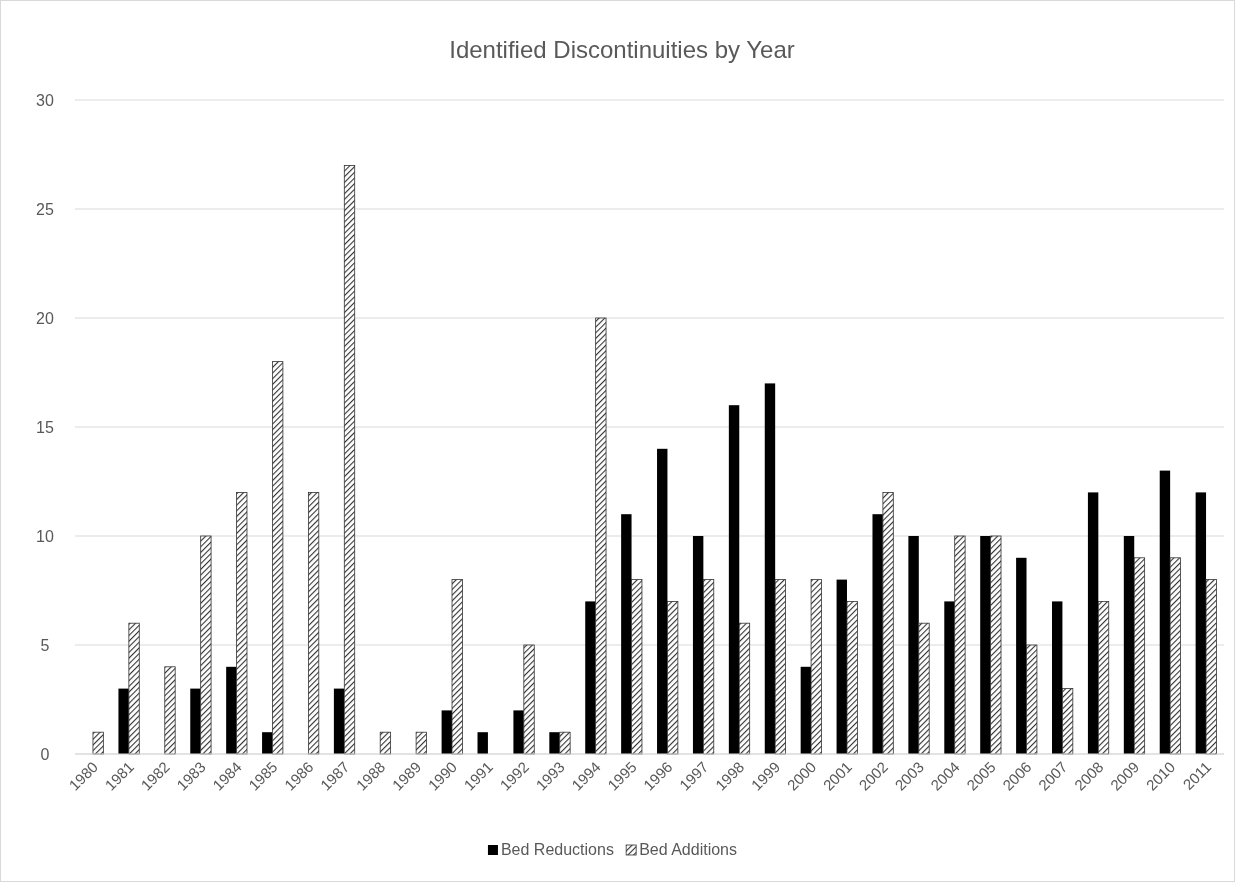  I want to click on y-tick-label: 0, so click(45, 754).